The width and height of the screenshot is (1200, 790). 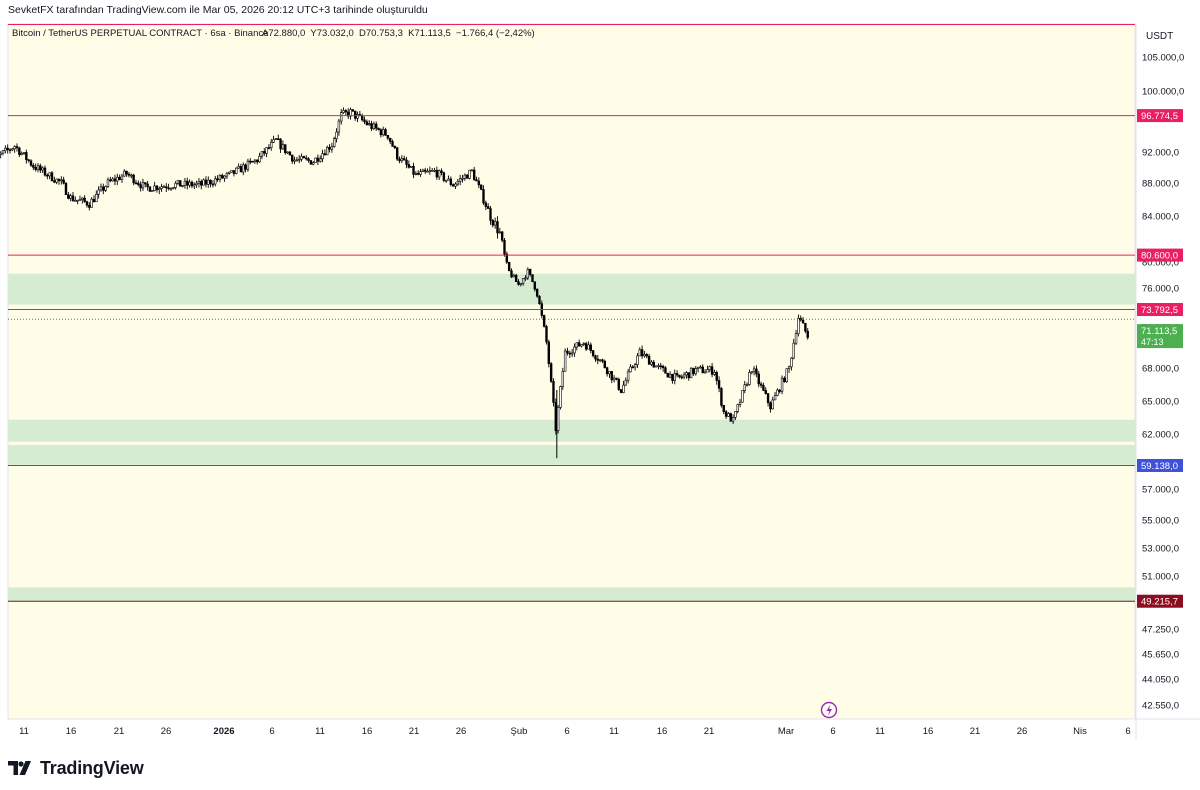 I want to click on currency-label: USDT, so click(x=1159, y=36).